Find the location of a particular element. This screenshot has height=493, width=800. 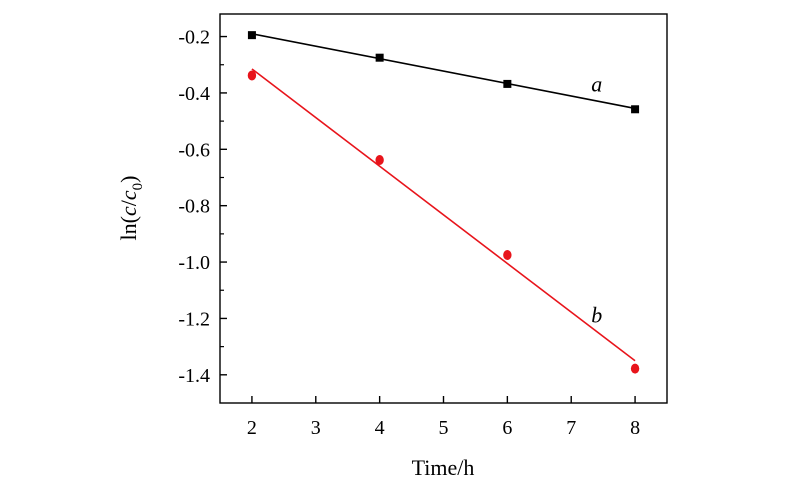

series-label-a: a is located at coordinates (596, 84).